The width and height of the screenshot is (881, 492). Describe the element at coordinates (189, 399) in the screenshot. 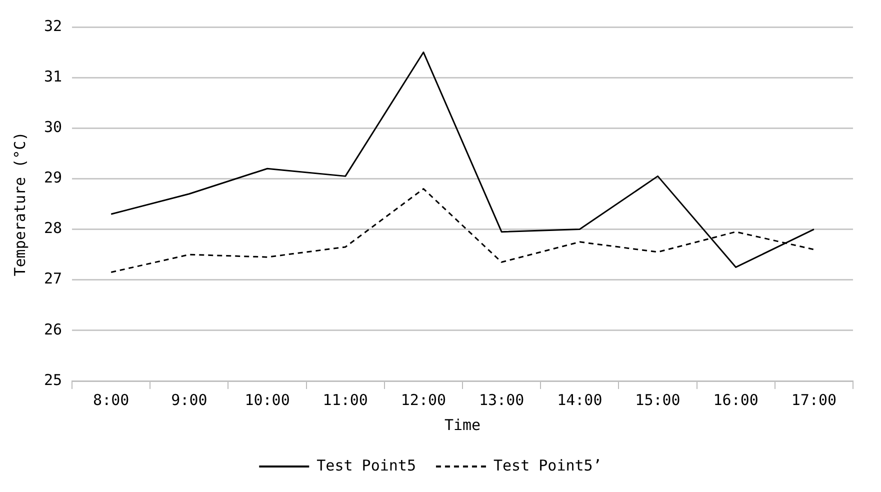

I see `x-tick-label: 9:00` at that location.